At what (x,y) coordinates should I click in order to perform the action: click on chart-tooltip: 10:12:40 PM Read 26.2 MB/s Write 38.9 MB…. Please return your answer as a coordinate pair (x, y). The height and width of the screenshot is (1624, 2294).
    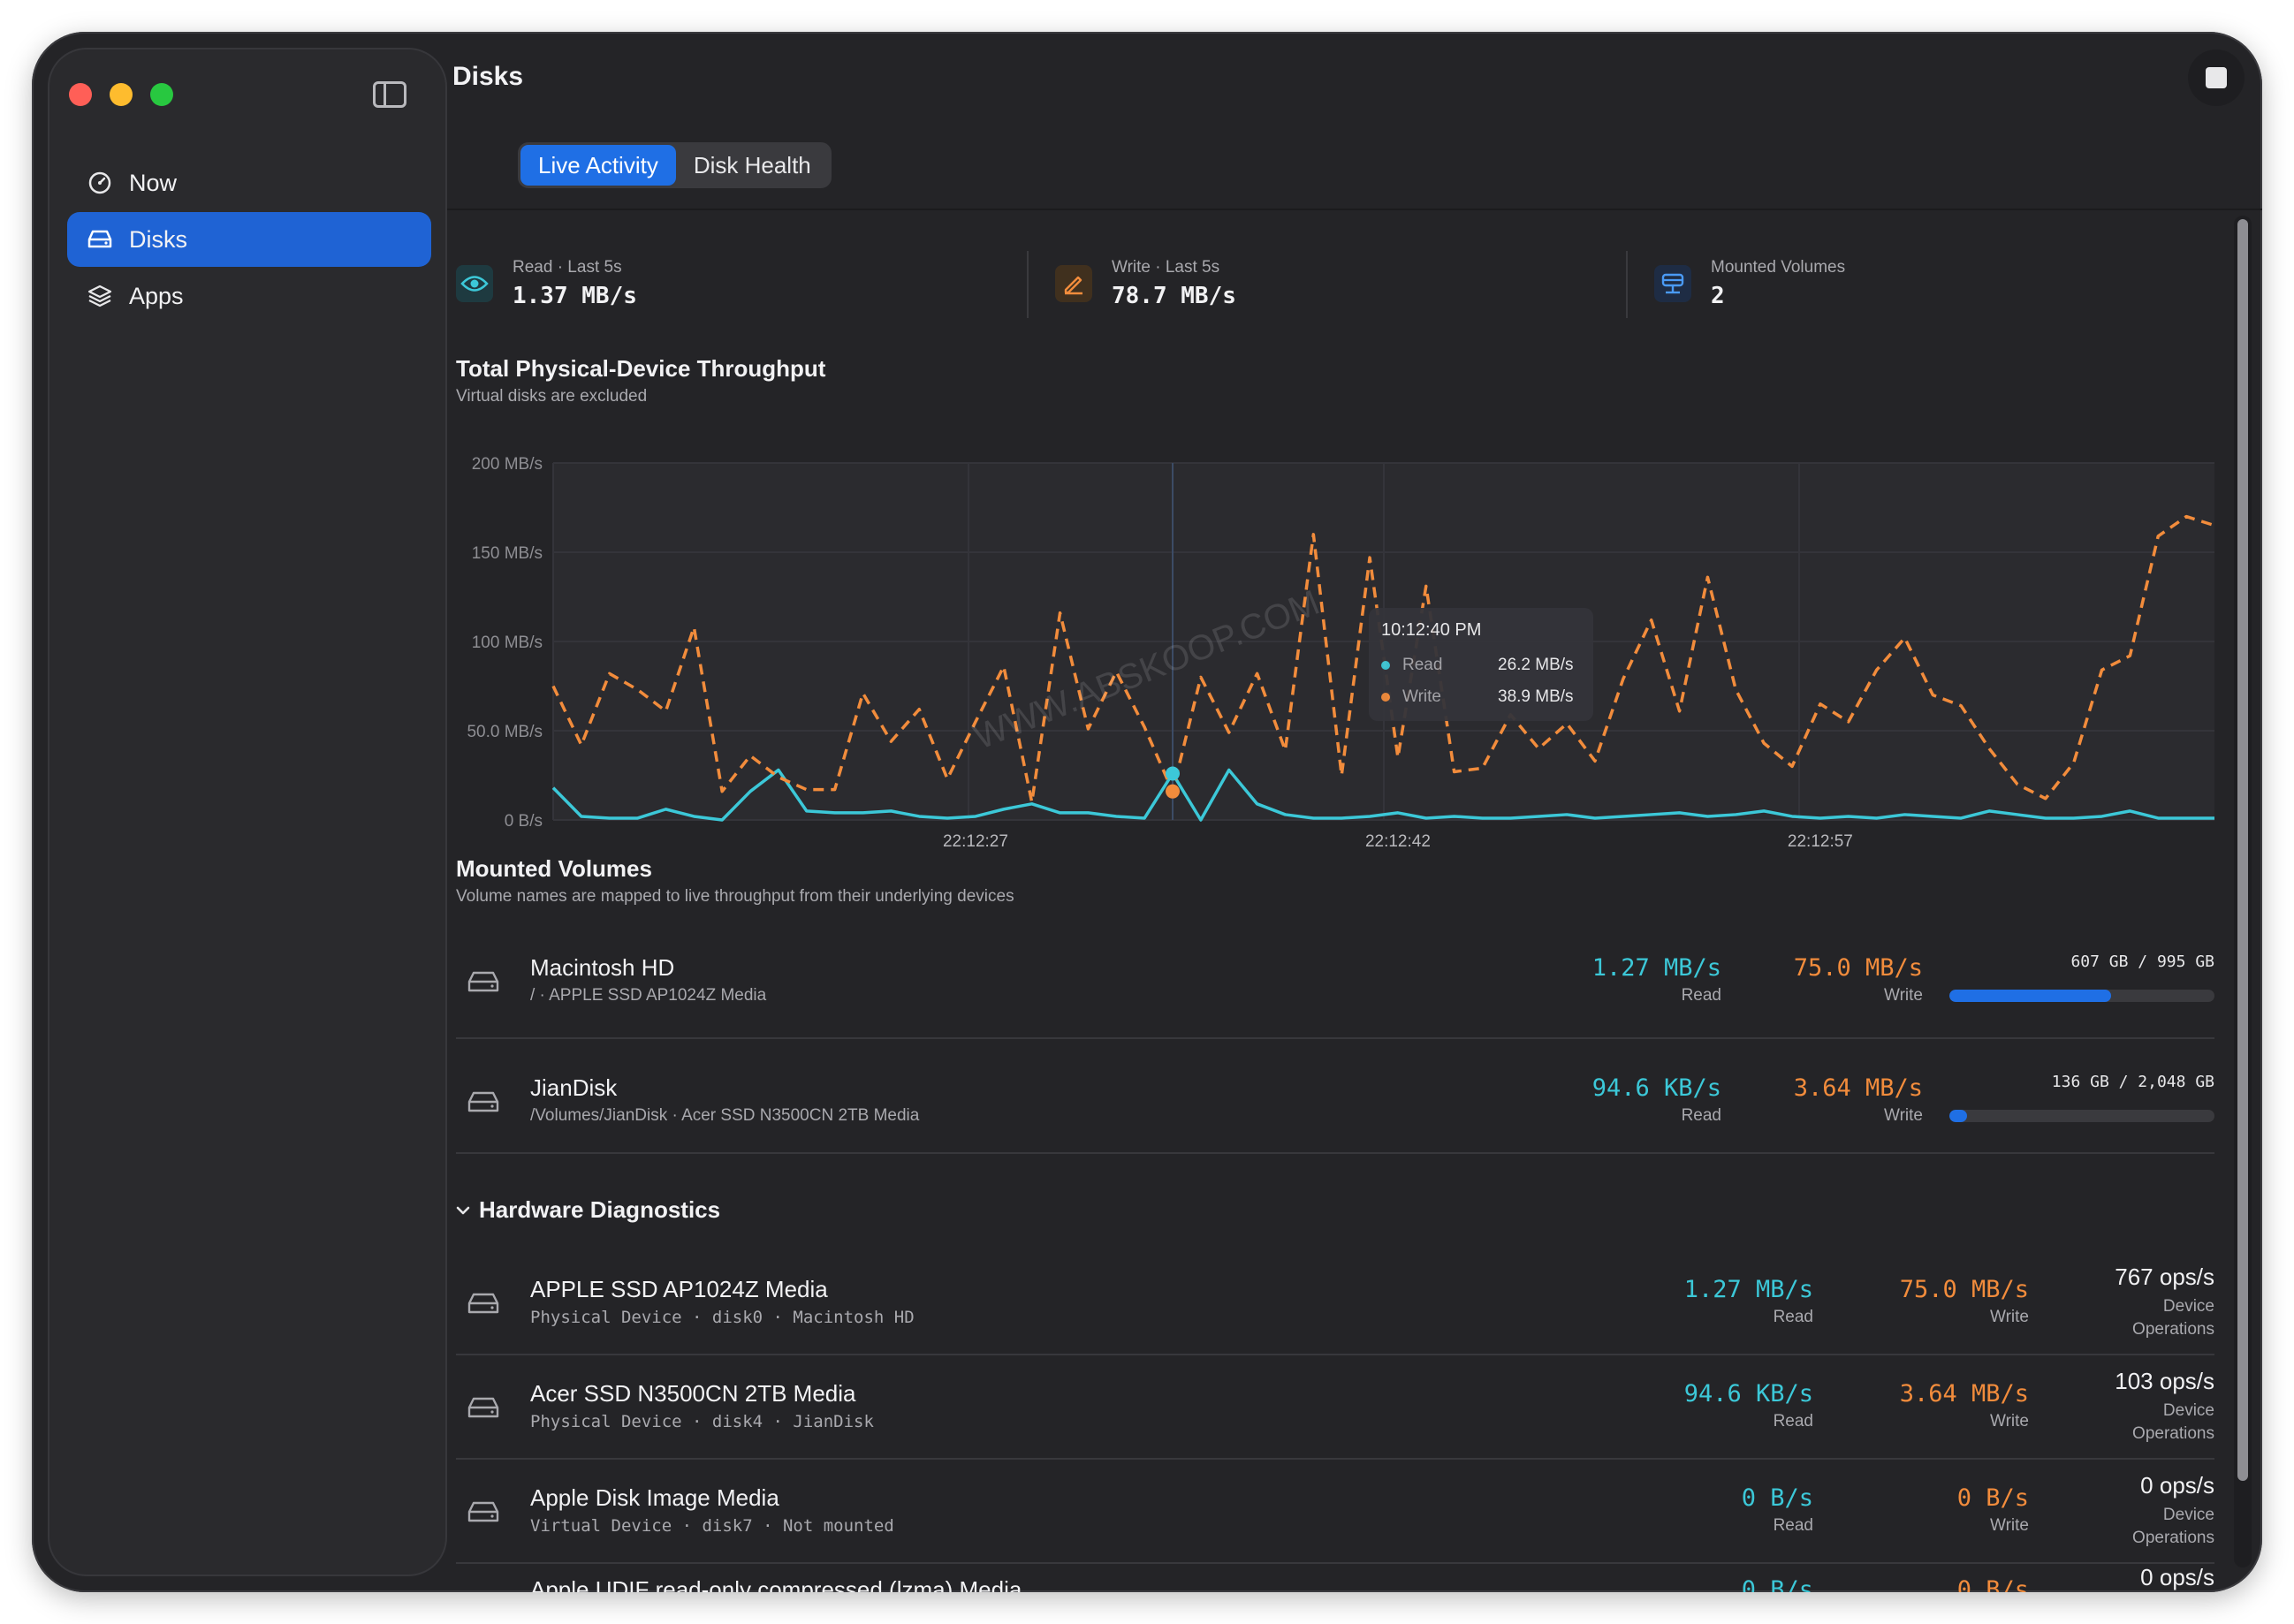
    Looking at the image, I should click on (1481, 664).